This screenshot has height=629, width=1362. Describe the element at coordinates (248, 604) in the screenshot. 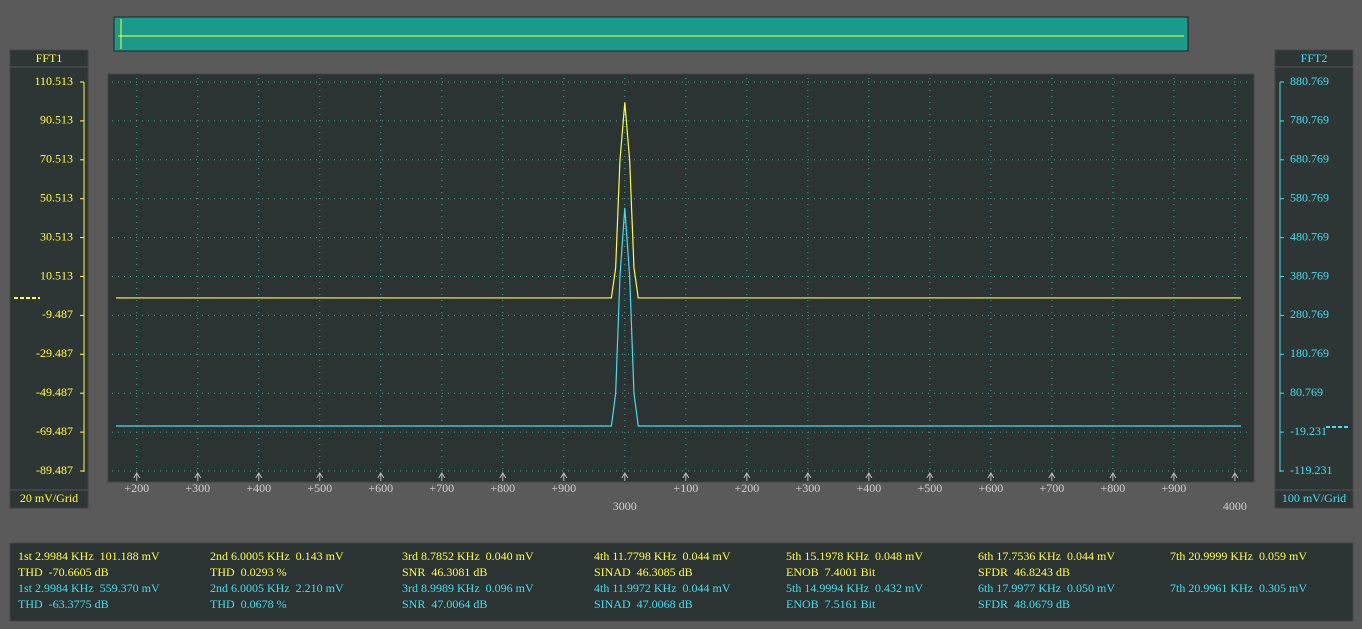

I see `measurement: THD 0.0678 %` at that location.